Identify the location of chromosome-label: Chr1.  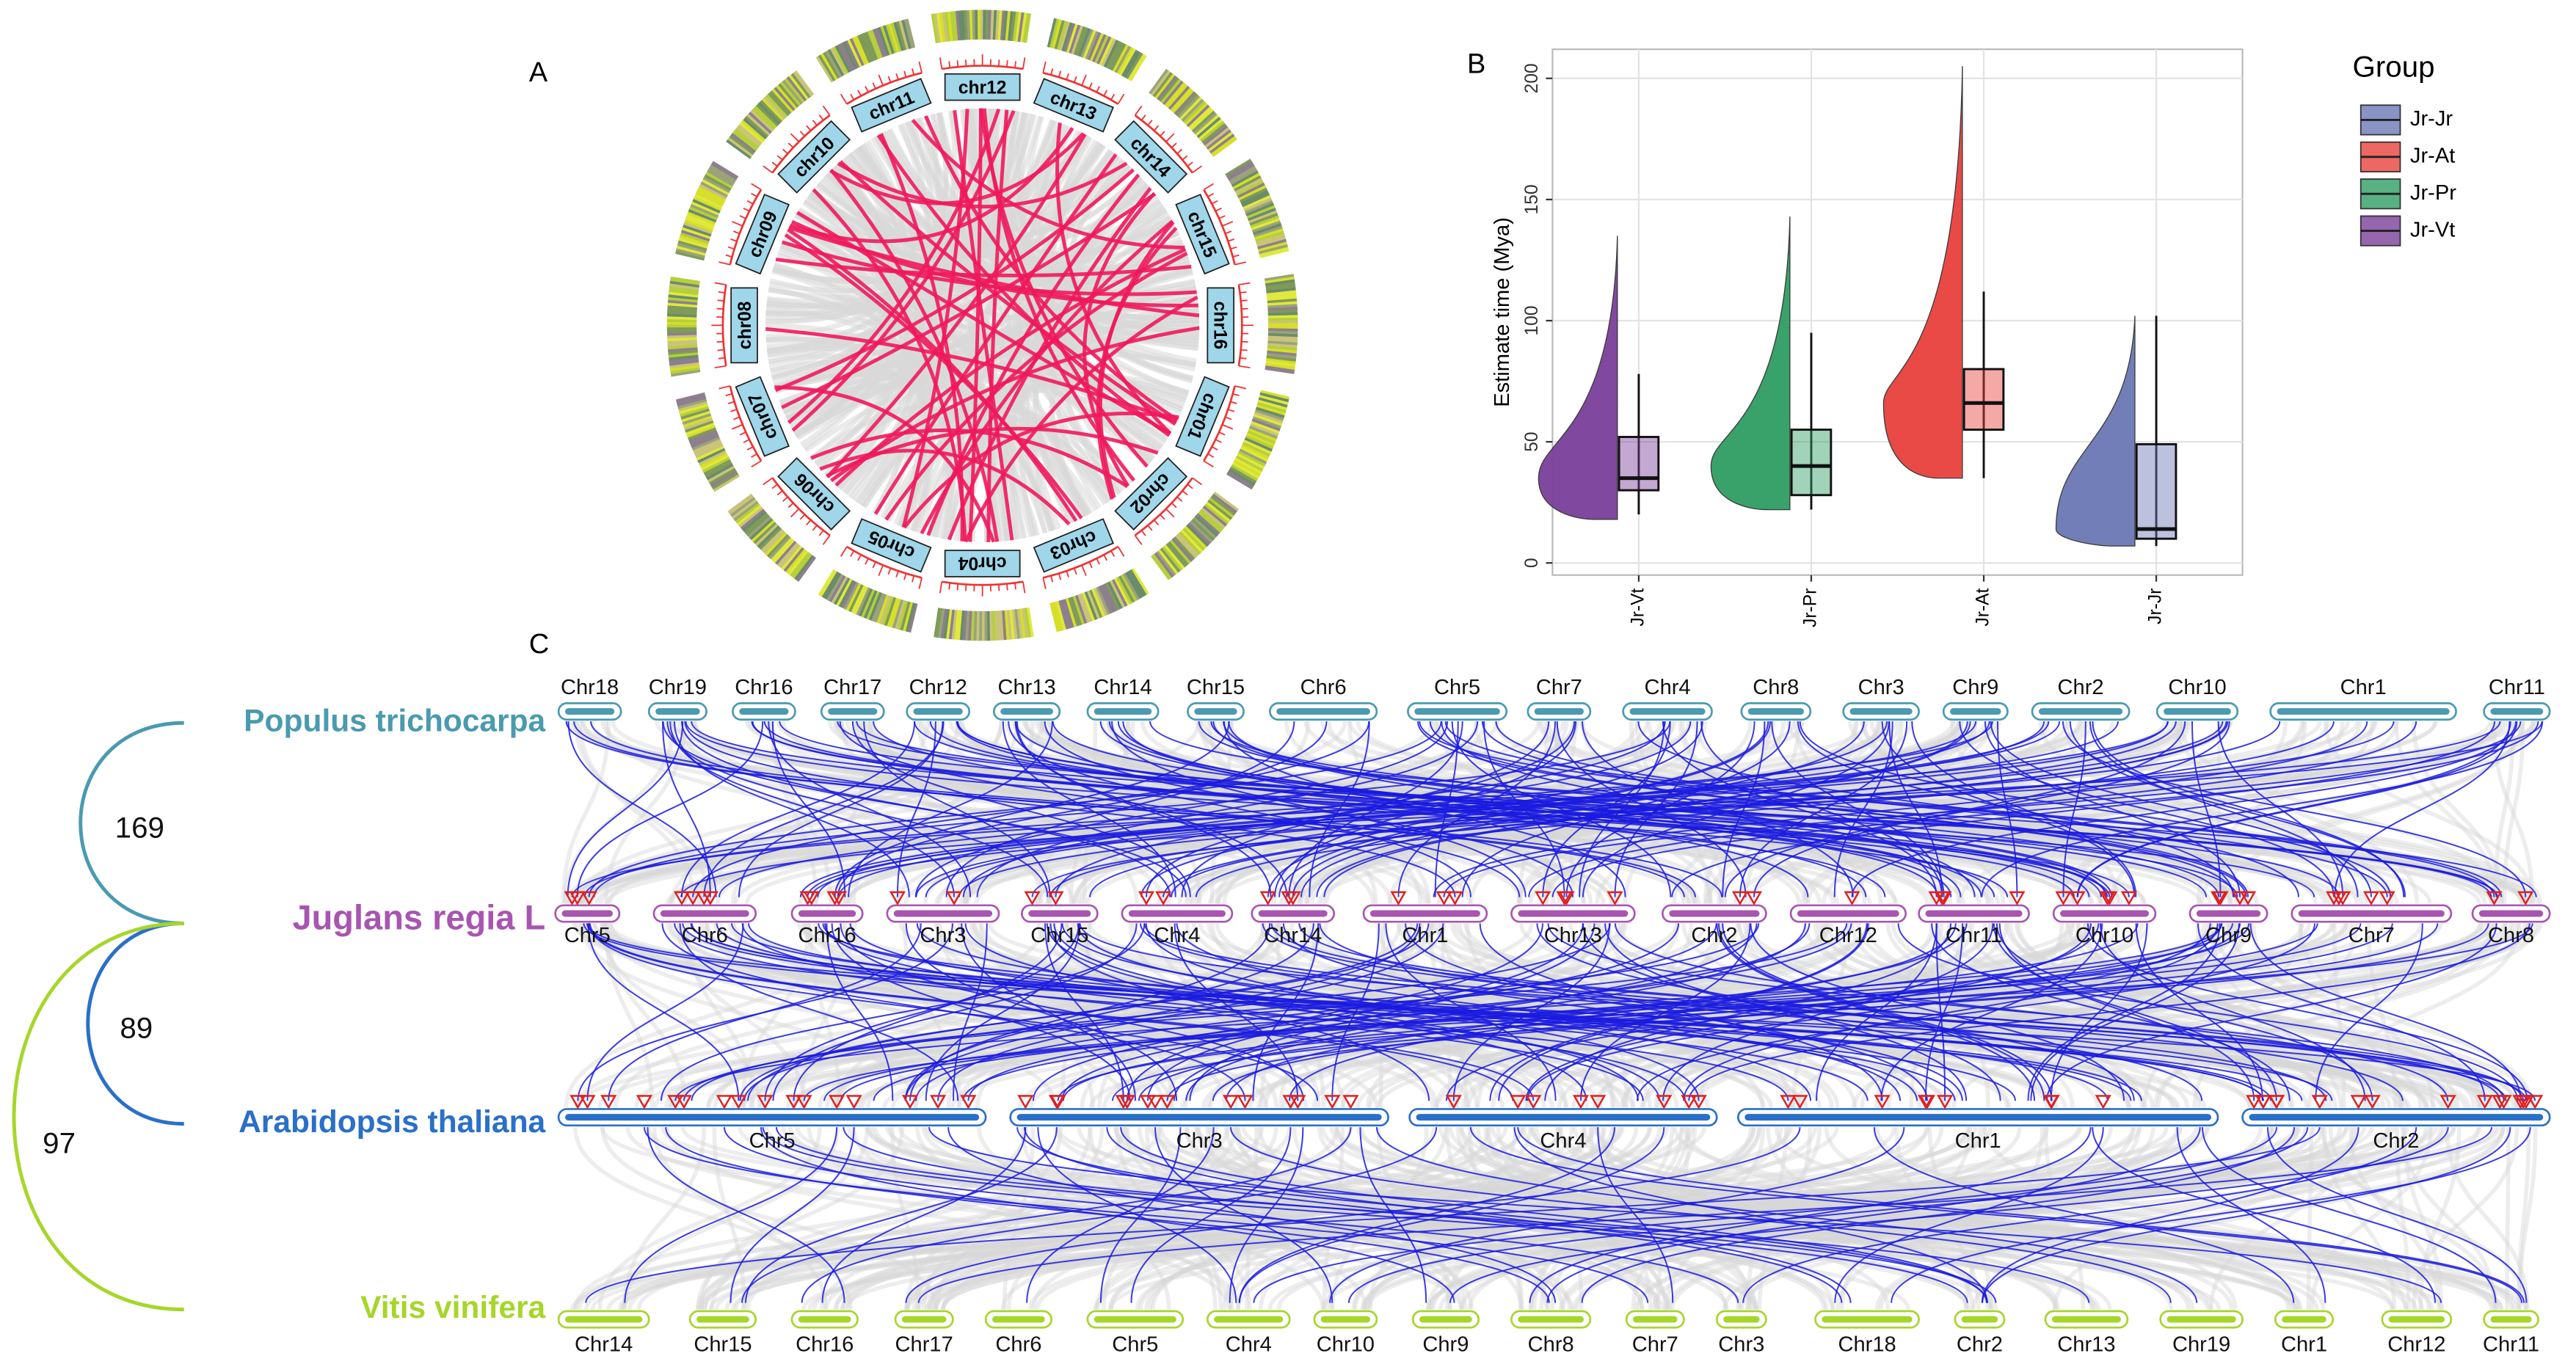
(2363, 687).